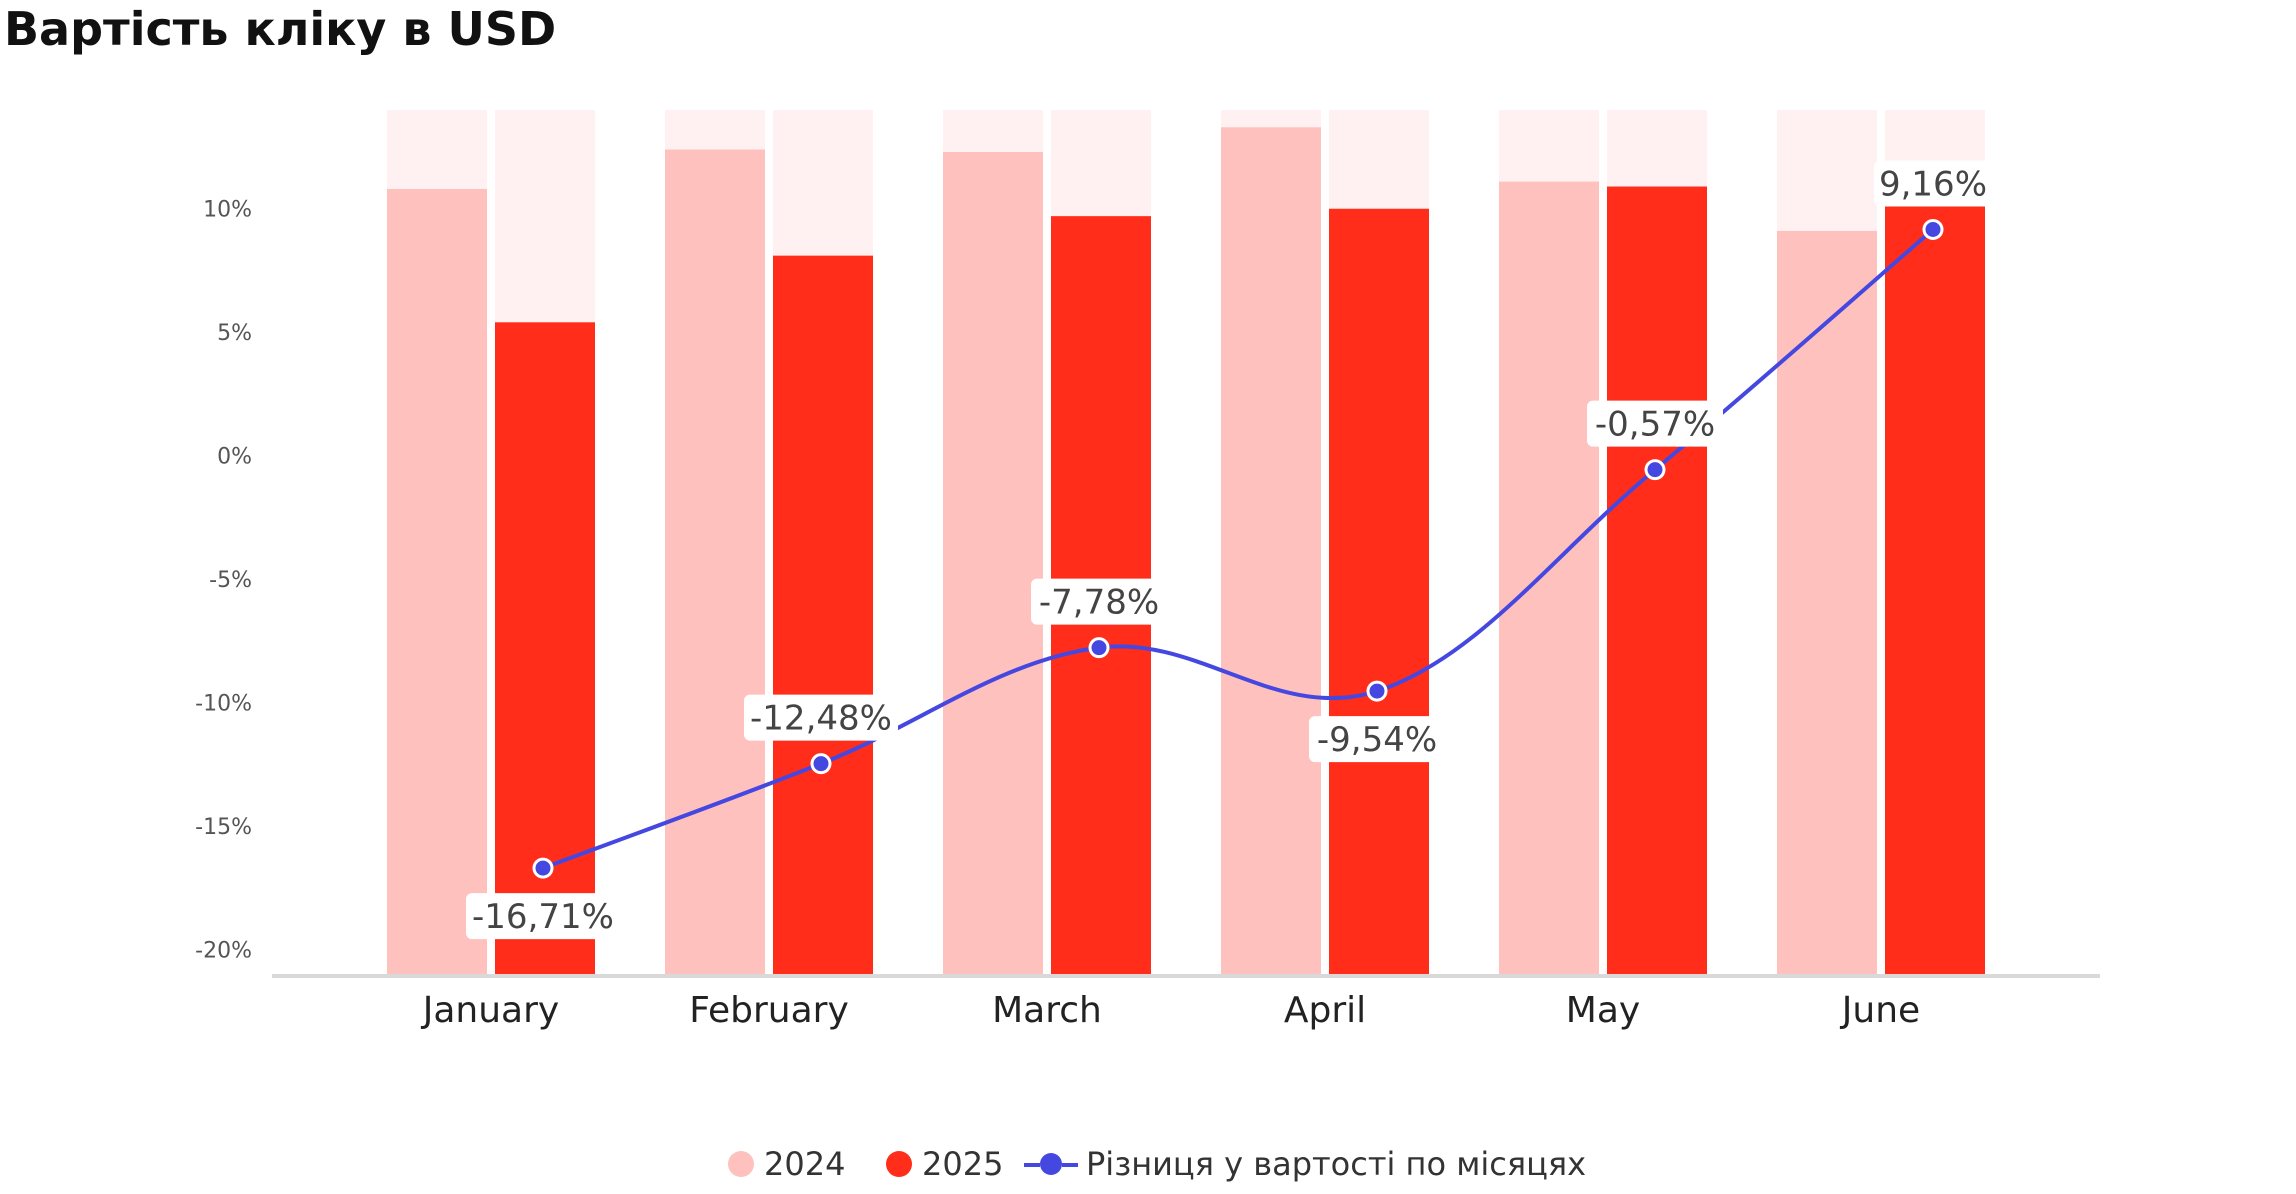  What do you see at coordinates (821, 764) in the screenshot?
I see `difference-point-february` at bounding box center [821, 764].